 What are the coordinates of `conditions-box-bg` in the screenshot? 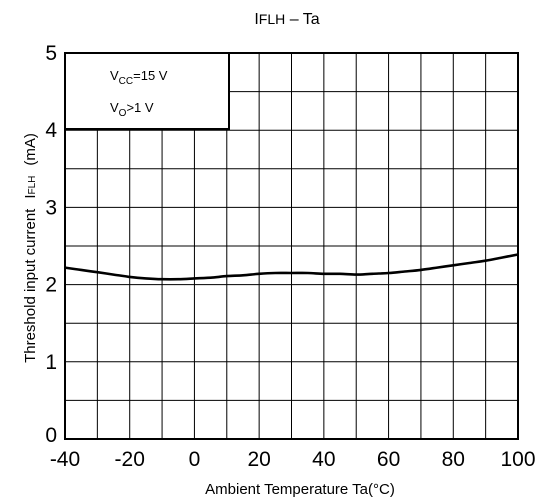 It's located at (147, 91).